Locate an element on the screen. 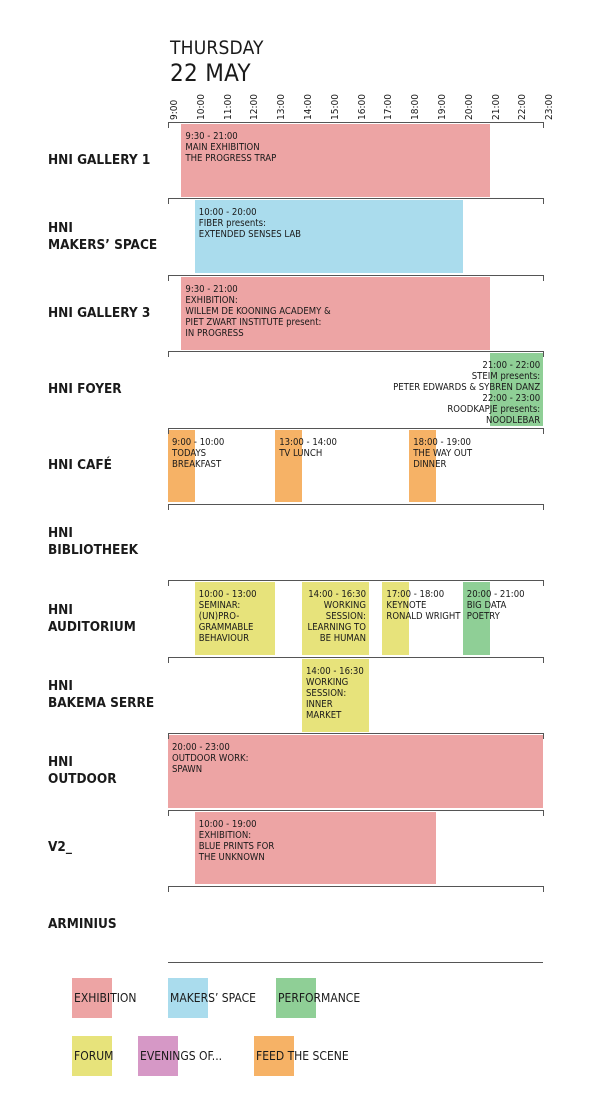  hour-label: 20:00 is located at coordinates (470, 106).